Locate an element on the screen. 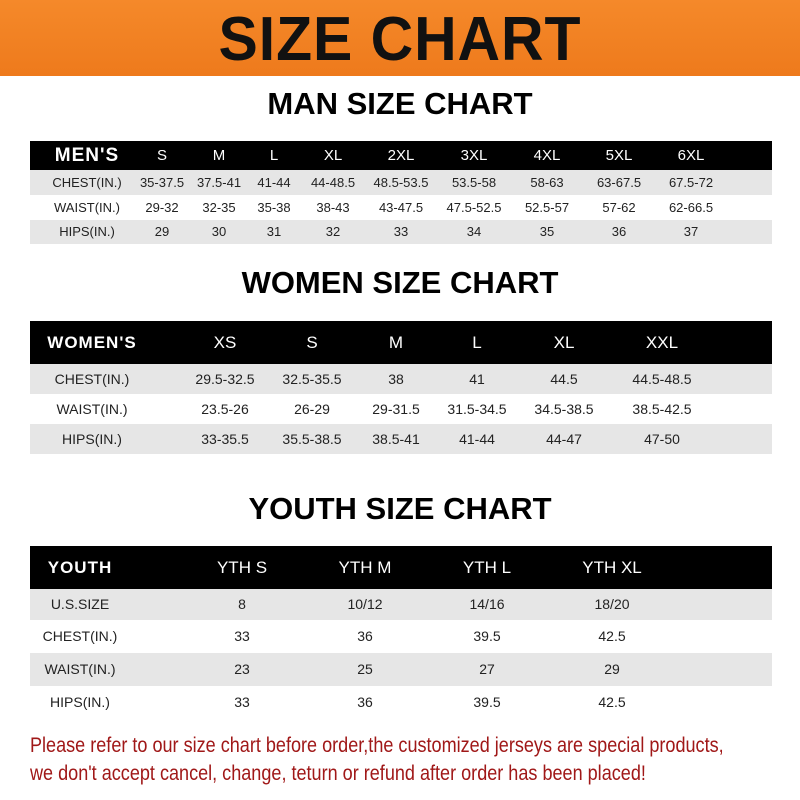 The width and height of the screenshot is (800, 800). table-cell: 38.5-42.5 is located at coordinates (662, 409).